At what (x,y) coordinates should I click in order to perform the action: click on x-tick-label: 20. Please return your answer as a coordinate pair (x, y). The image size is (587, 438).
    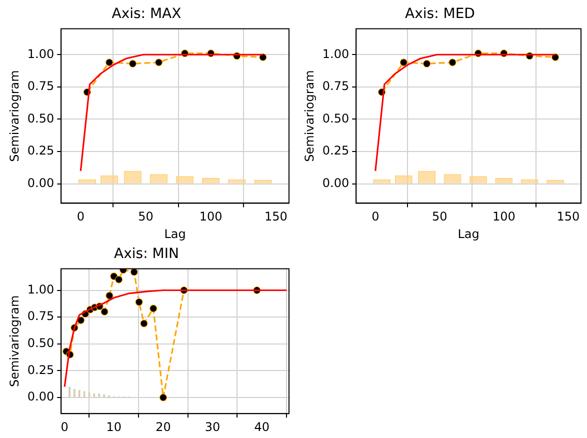
    Looking at the image, I should click on (163, 427).